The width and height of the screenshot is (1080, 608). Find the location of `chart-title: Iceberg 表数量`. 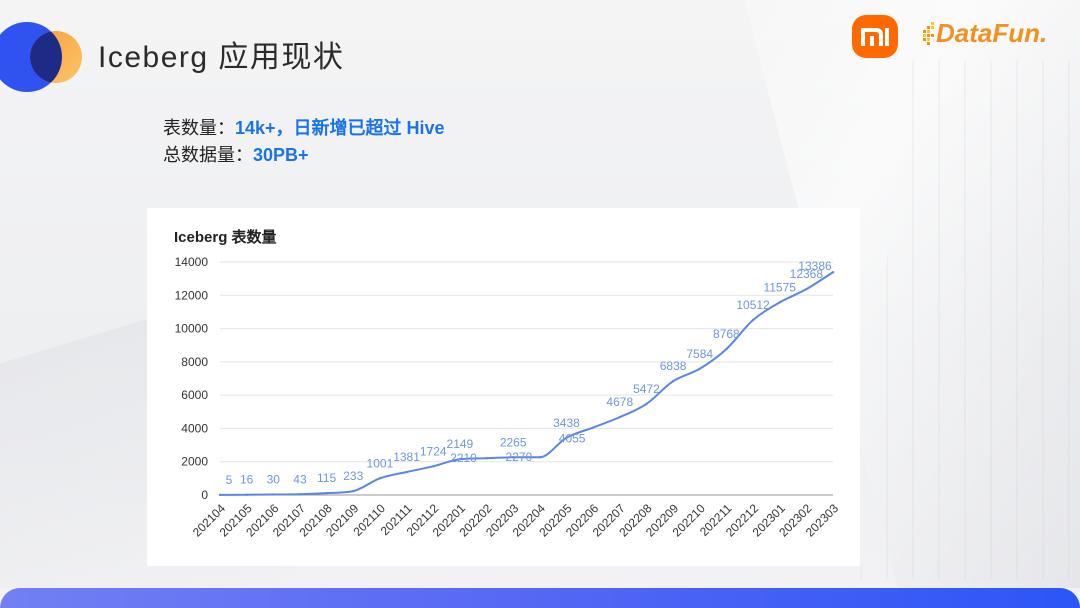

chart-title: Iceberg 表数量 is located at coordinates (225, 237).